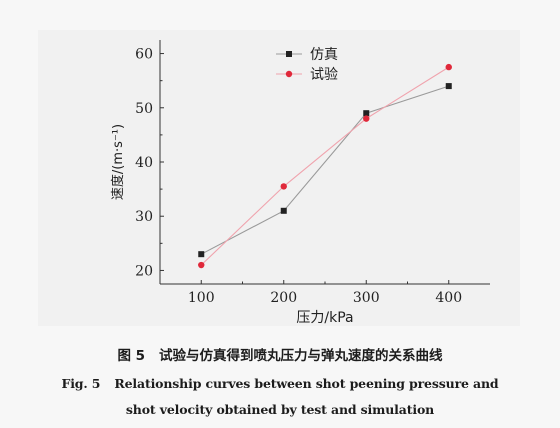 Image resolution: width=560 pixels, height=428 pixels. What do you see at coordinates (324, 55) in the screenshot?
I see `legend-label-1: 仿真` at bounding box center [324, 55].